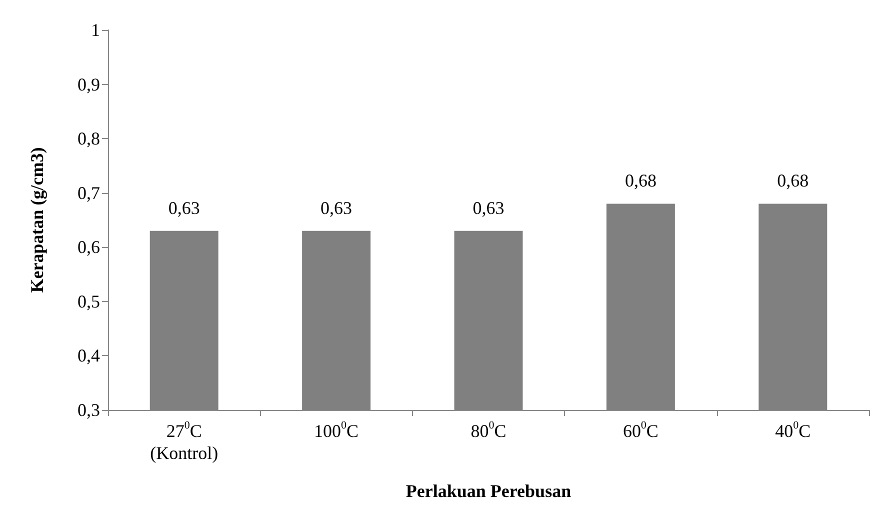  Describe the element at coordinates (489, 491) in the screenshot. I see `x-axis-title: Perlakuan Perebusan` at that location.